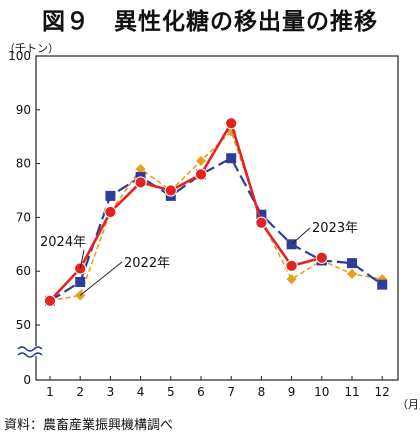  Describe the element at coordinates (23, 325) in the screenshot. I see `y-tick-label: 50` at that location.